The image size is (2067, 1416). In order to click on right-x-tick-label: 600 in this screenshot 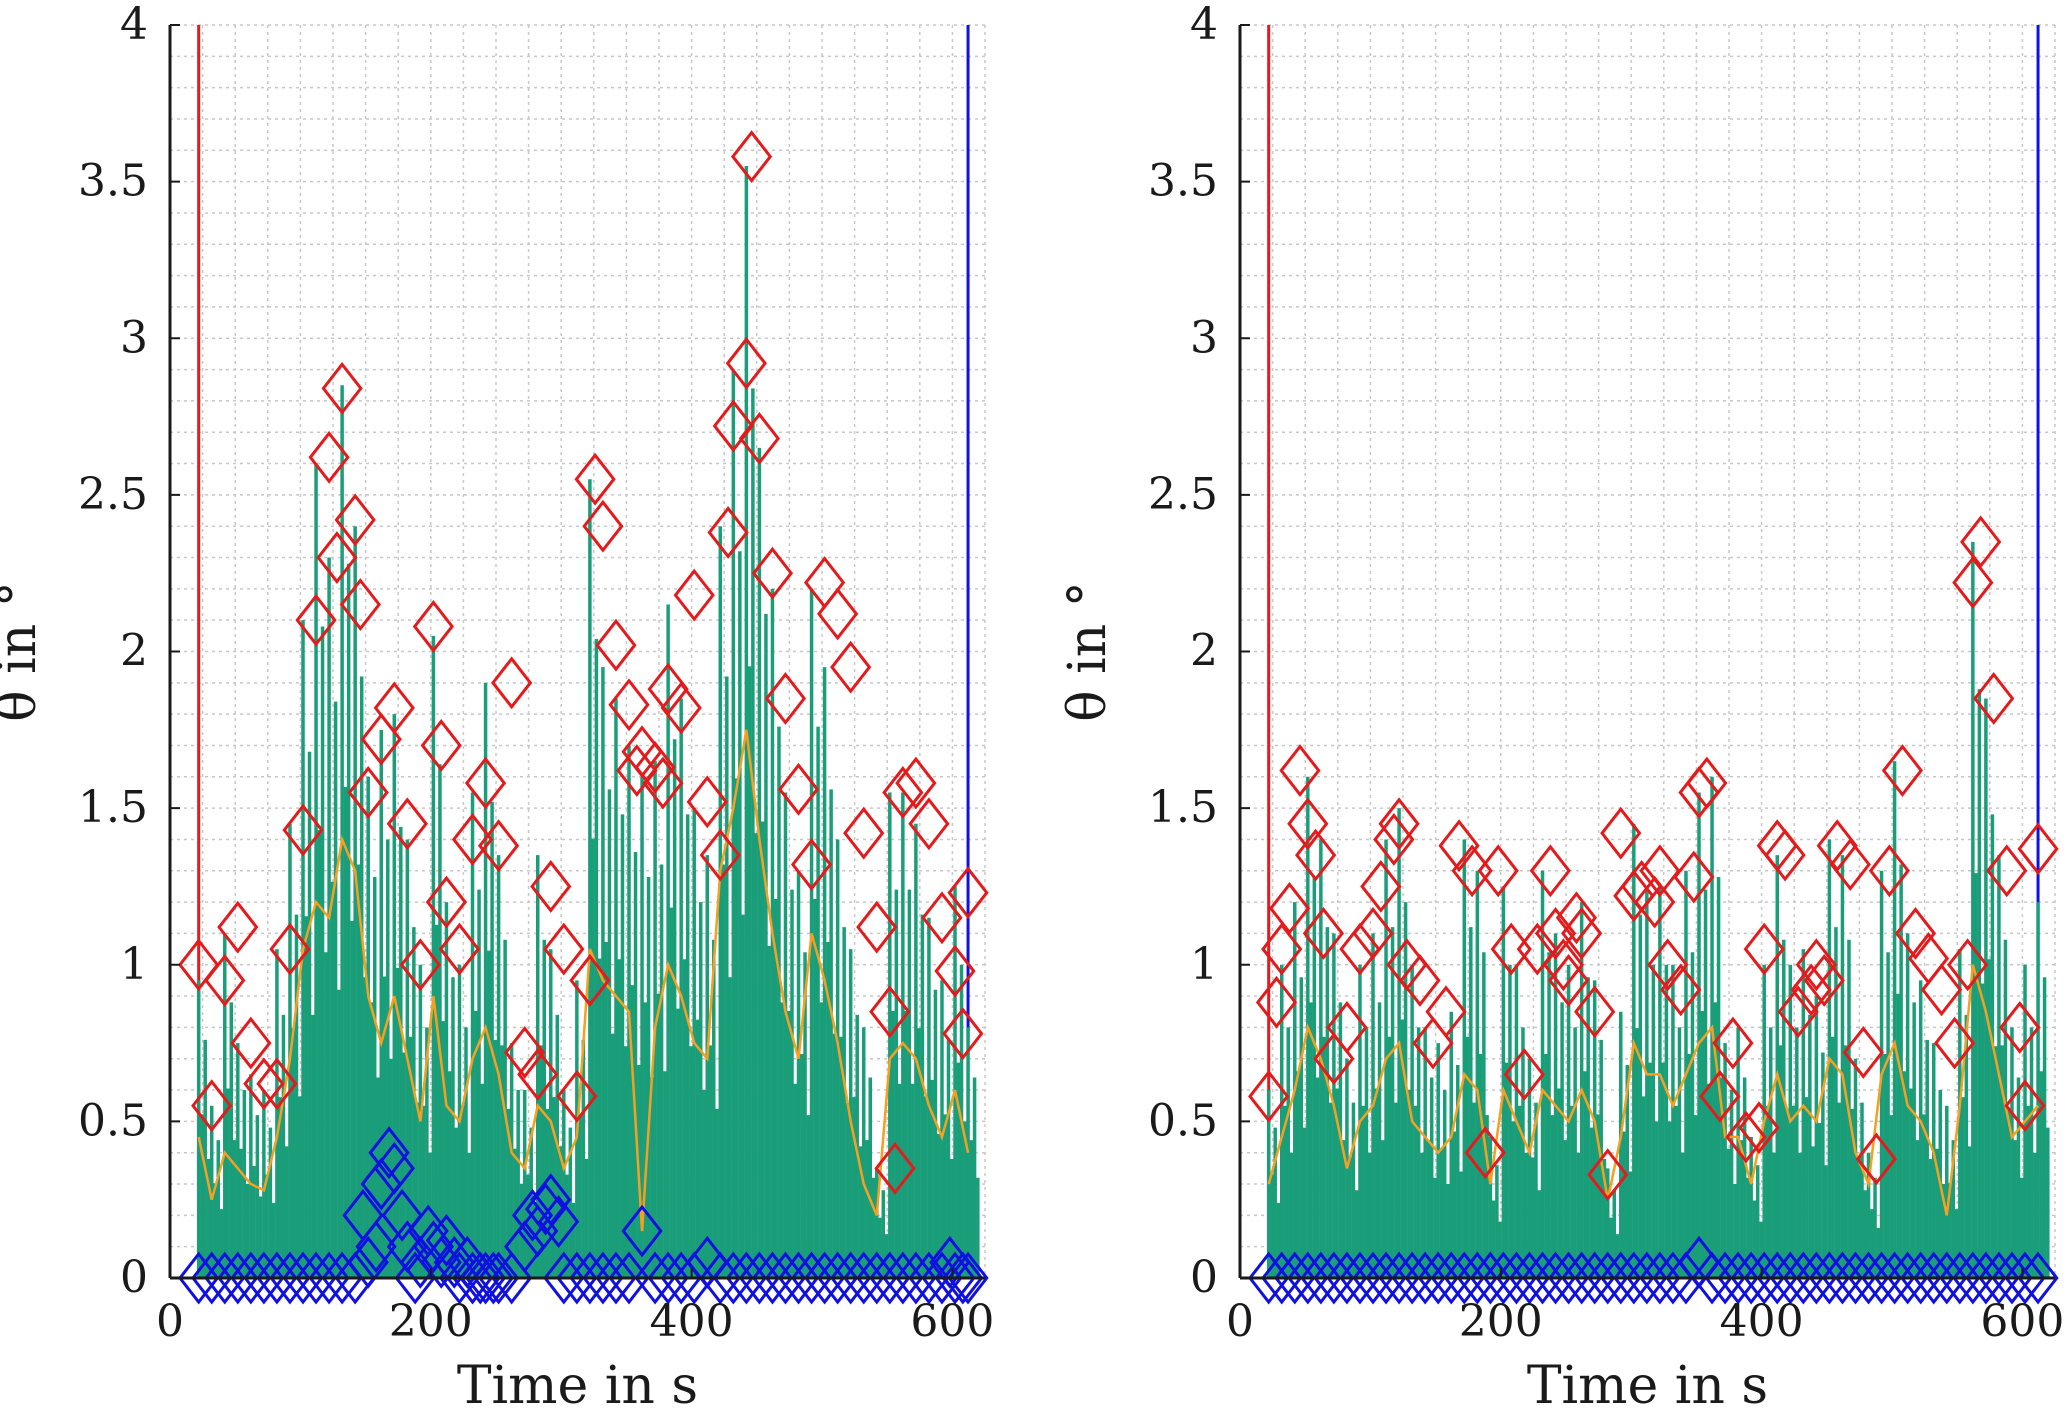, I will do `click(2022, 1321)`.